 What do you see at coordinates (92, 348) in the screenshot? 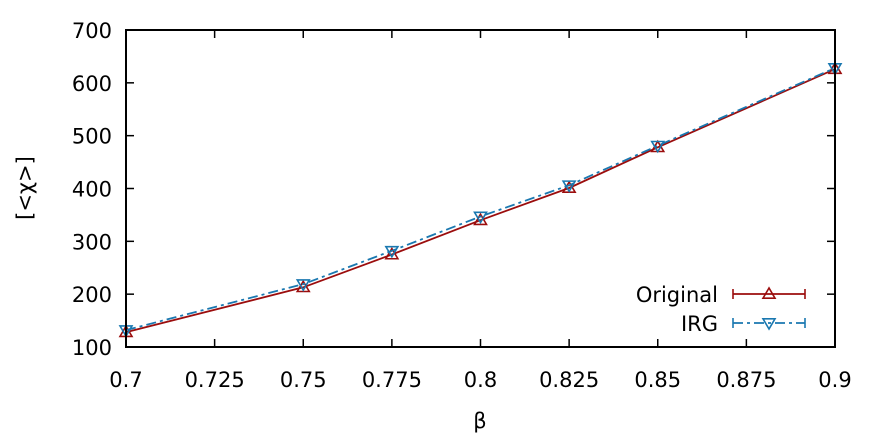
I see `y-tick-label: 100` at bounding box center [92, 348].